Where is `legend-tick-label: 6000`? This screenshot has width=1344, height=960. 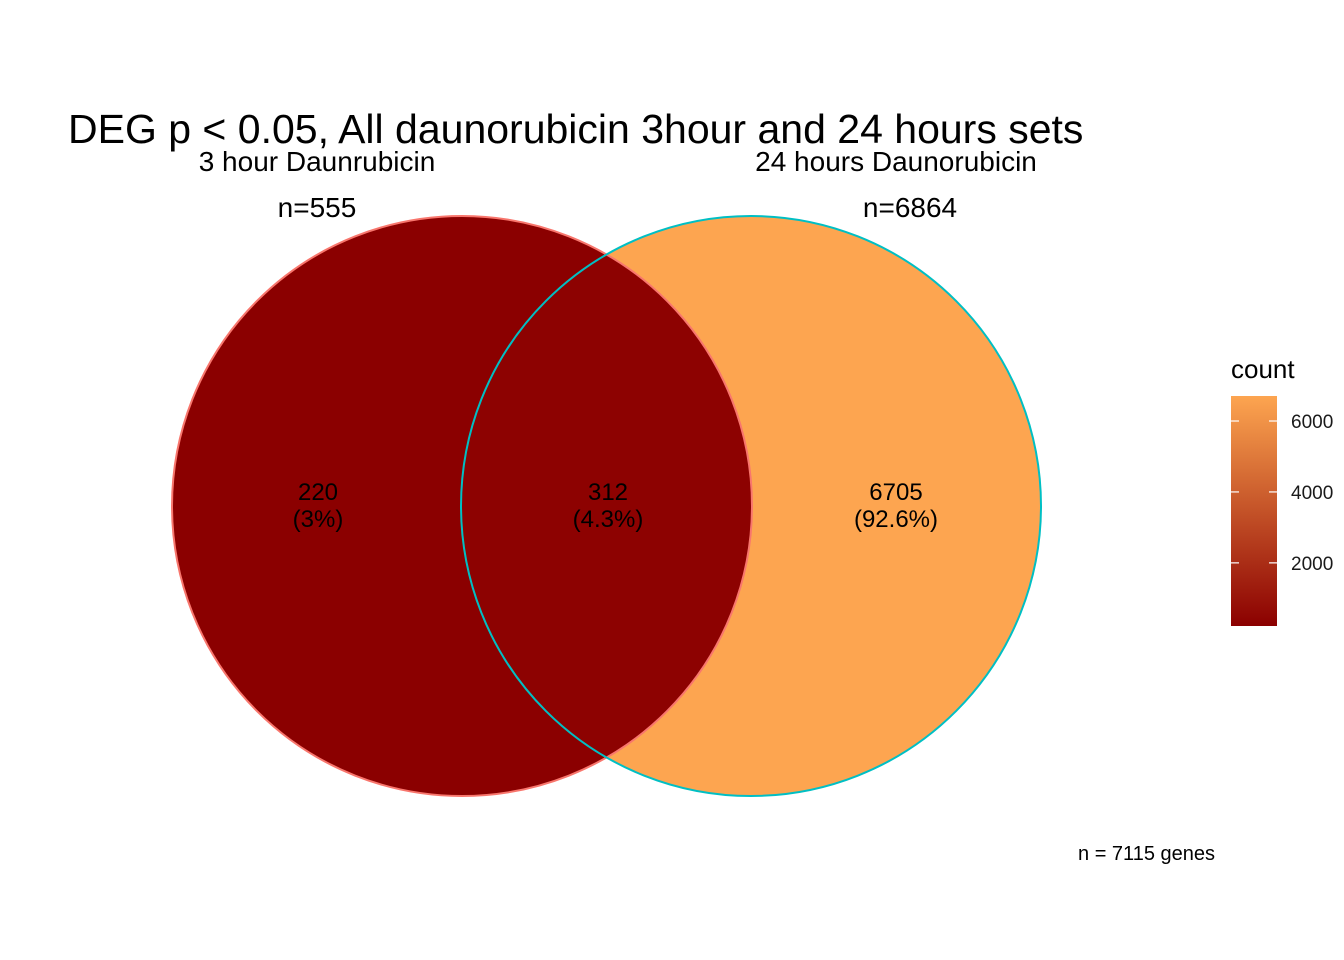
legend-tick-label: 6000 is located at coordinates (1312, 422).